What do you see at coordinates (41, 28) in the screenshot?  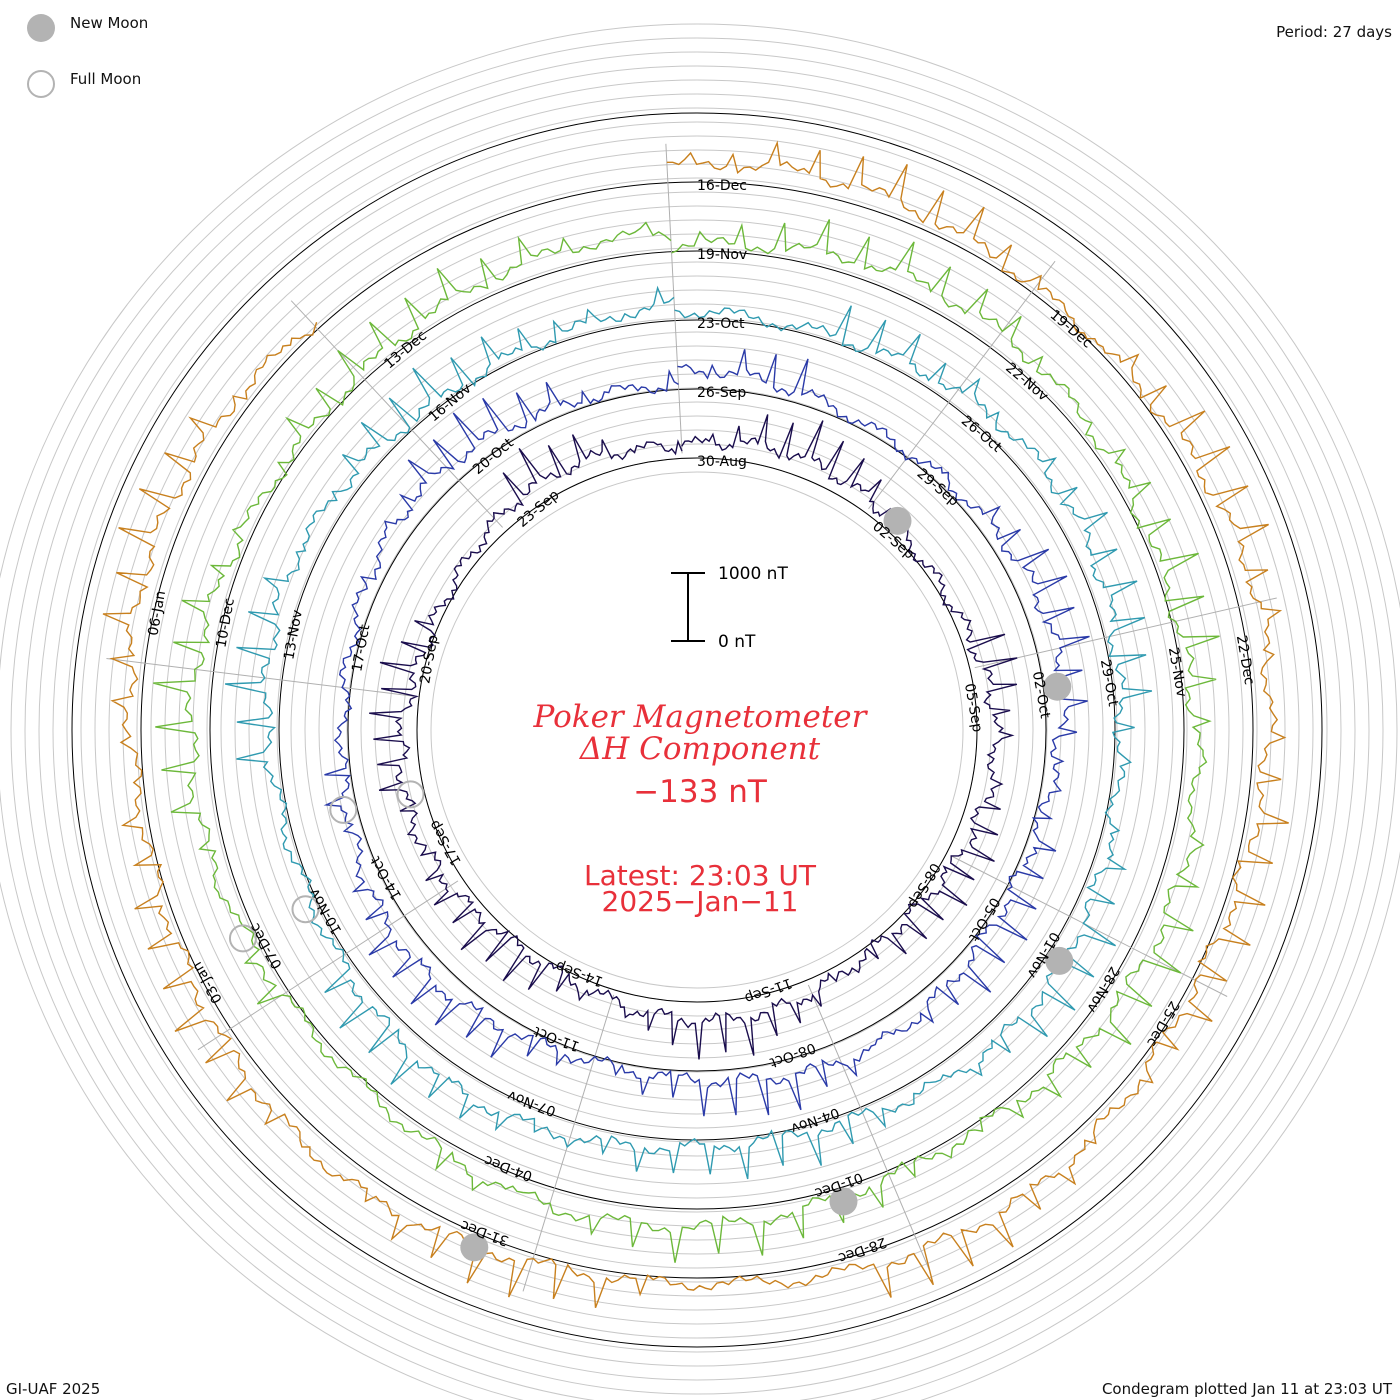 I see `new-moon-legend-icon` at bounding box center [41, 28].